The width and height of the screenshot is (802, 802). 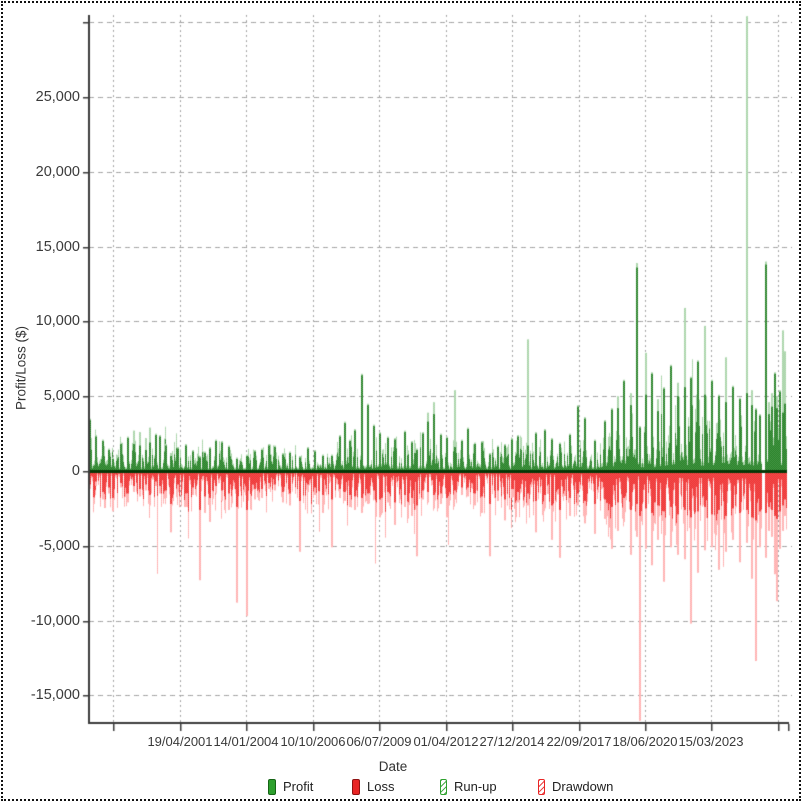 I want to click on y-tick-label: -5,000, so click(x=59, y=545).